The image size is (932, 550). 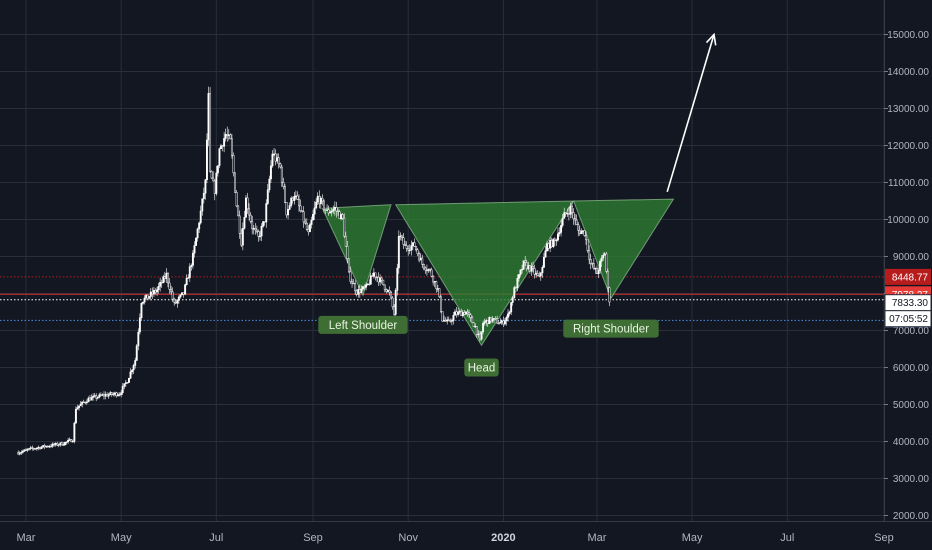 What do you see at coordinates (908, 319) in the screenshot?
I see `countdown-badge: 07:05:52` at bounding box center [908, 319].